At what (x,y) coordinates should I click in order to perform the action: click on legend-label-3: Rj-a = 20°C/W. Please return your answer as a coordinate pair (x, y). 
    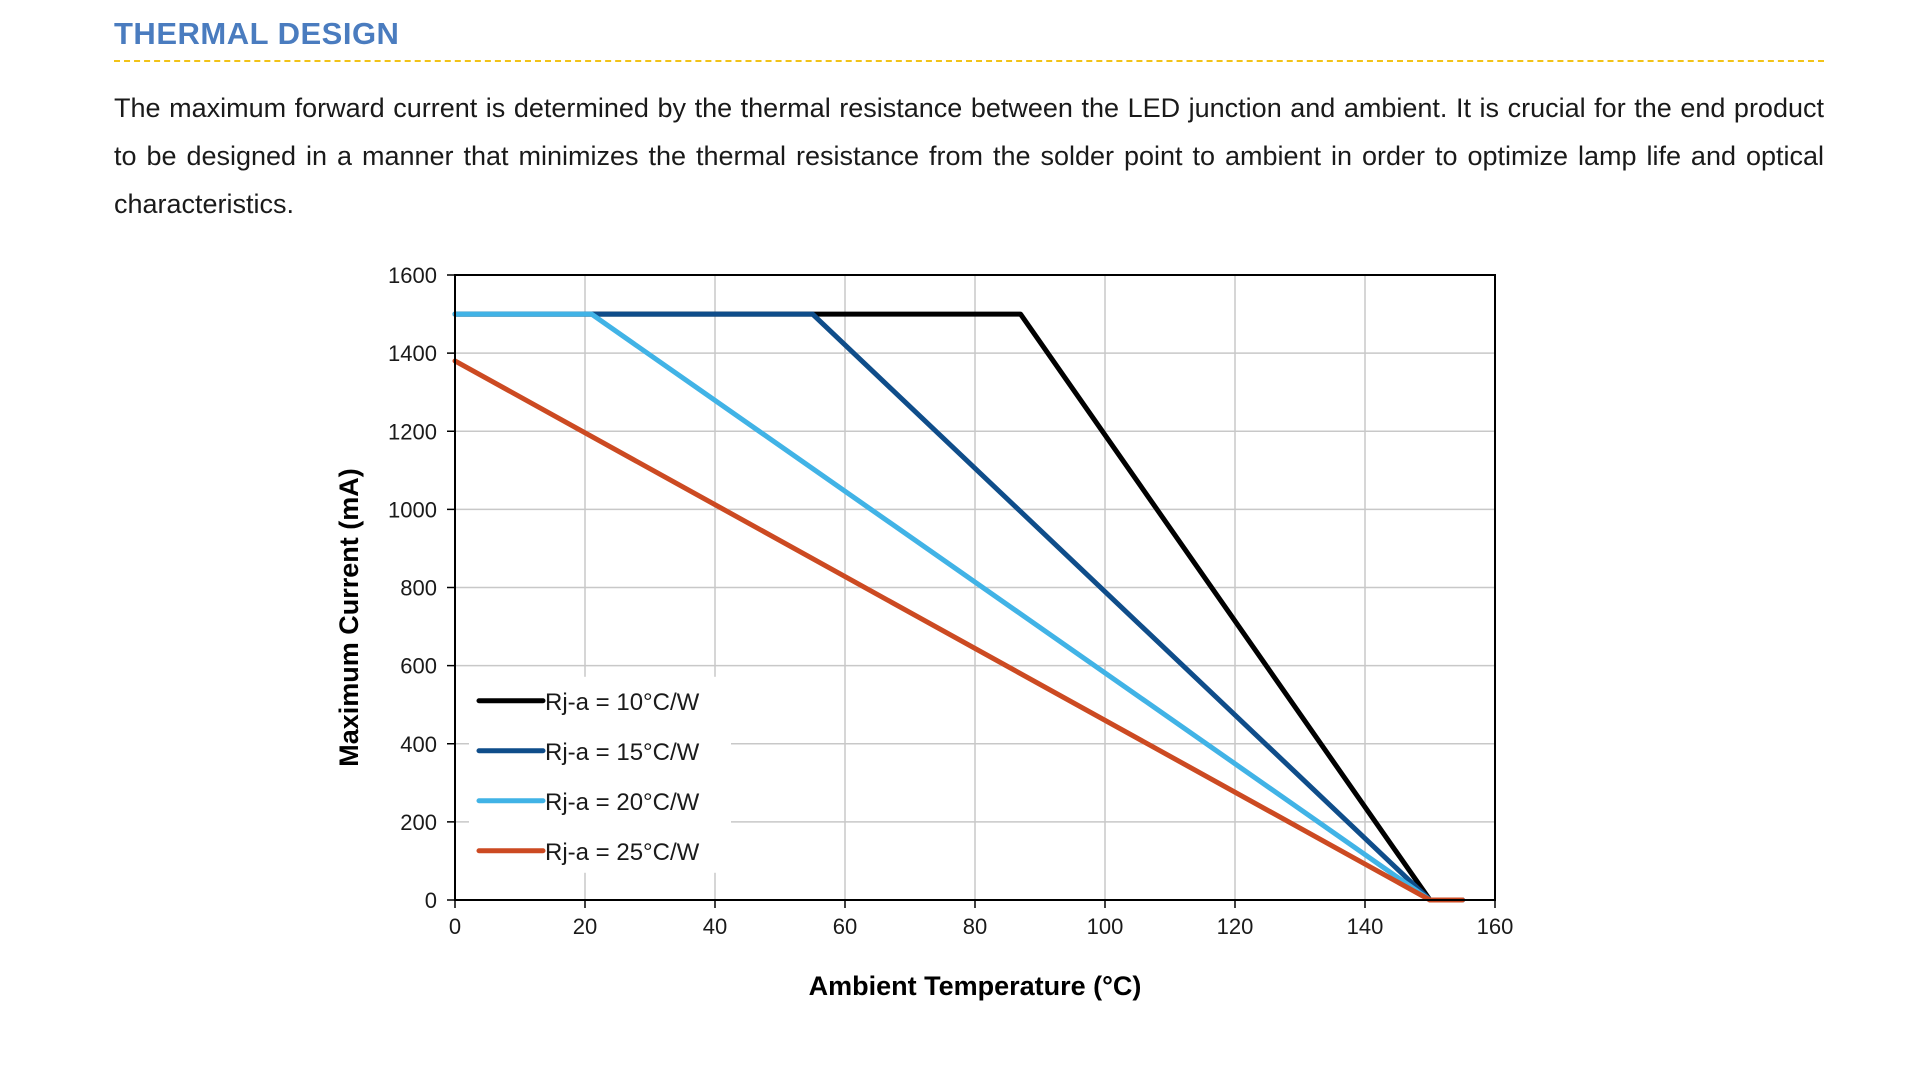
    Looking at the image, I should click on (622, 802).